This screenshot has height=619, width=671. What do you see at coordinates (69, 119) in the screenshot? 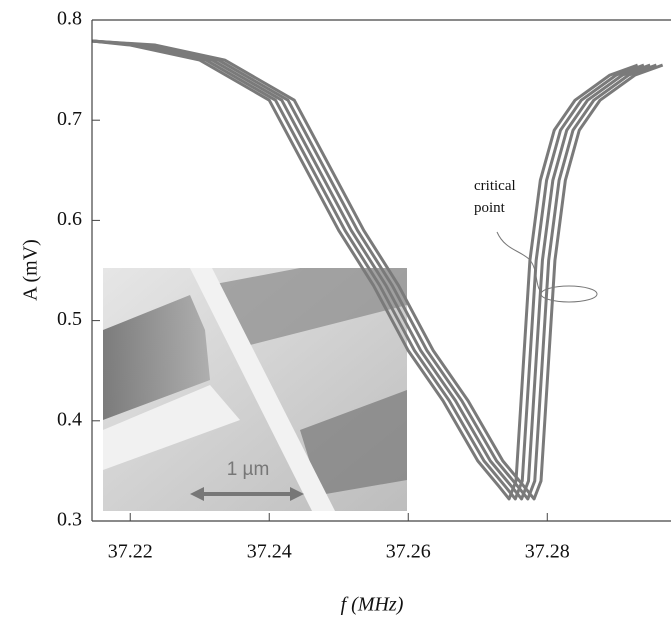
I see `y-tick-label: 0.7` at bounding box center [69, 119].